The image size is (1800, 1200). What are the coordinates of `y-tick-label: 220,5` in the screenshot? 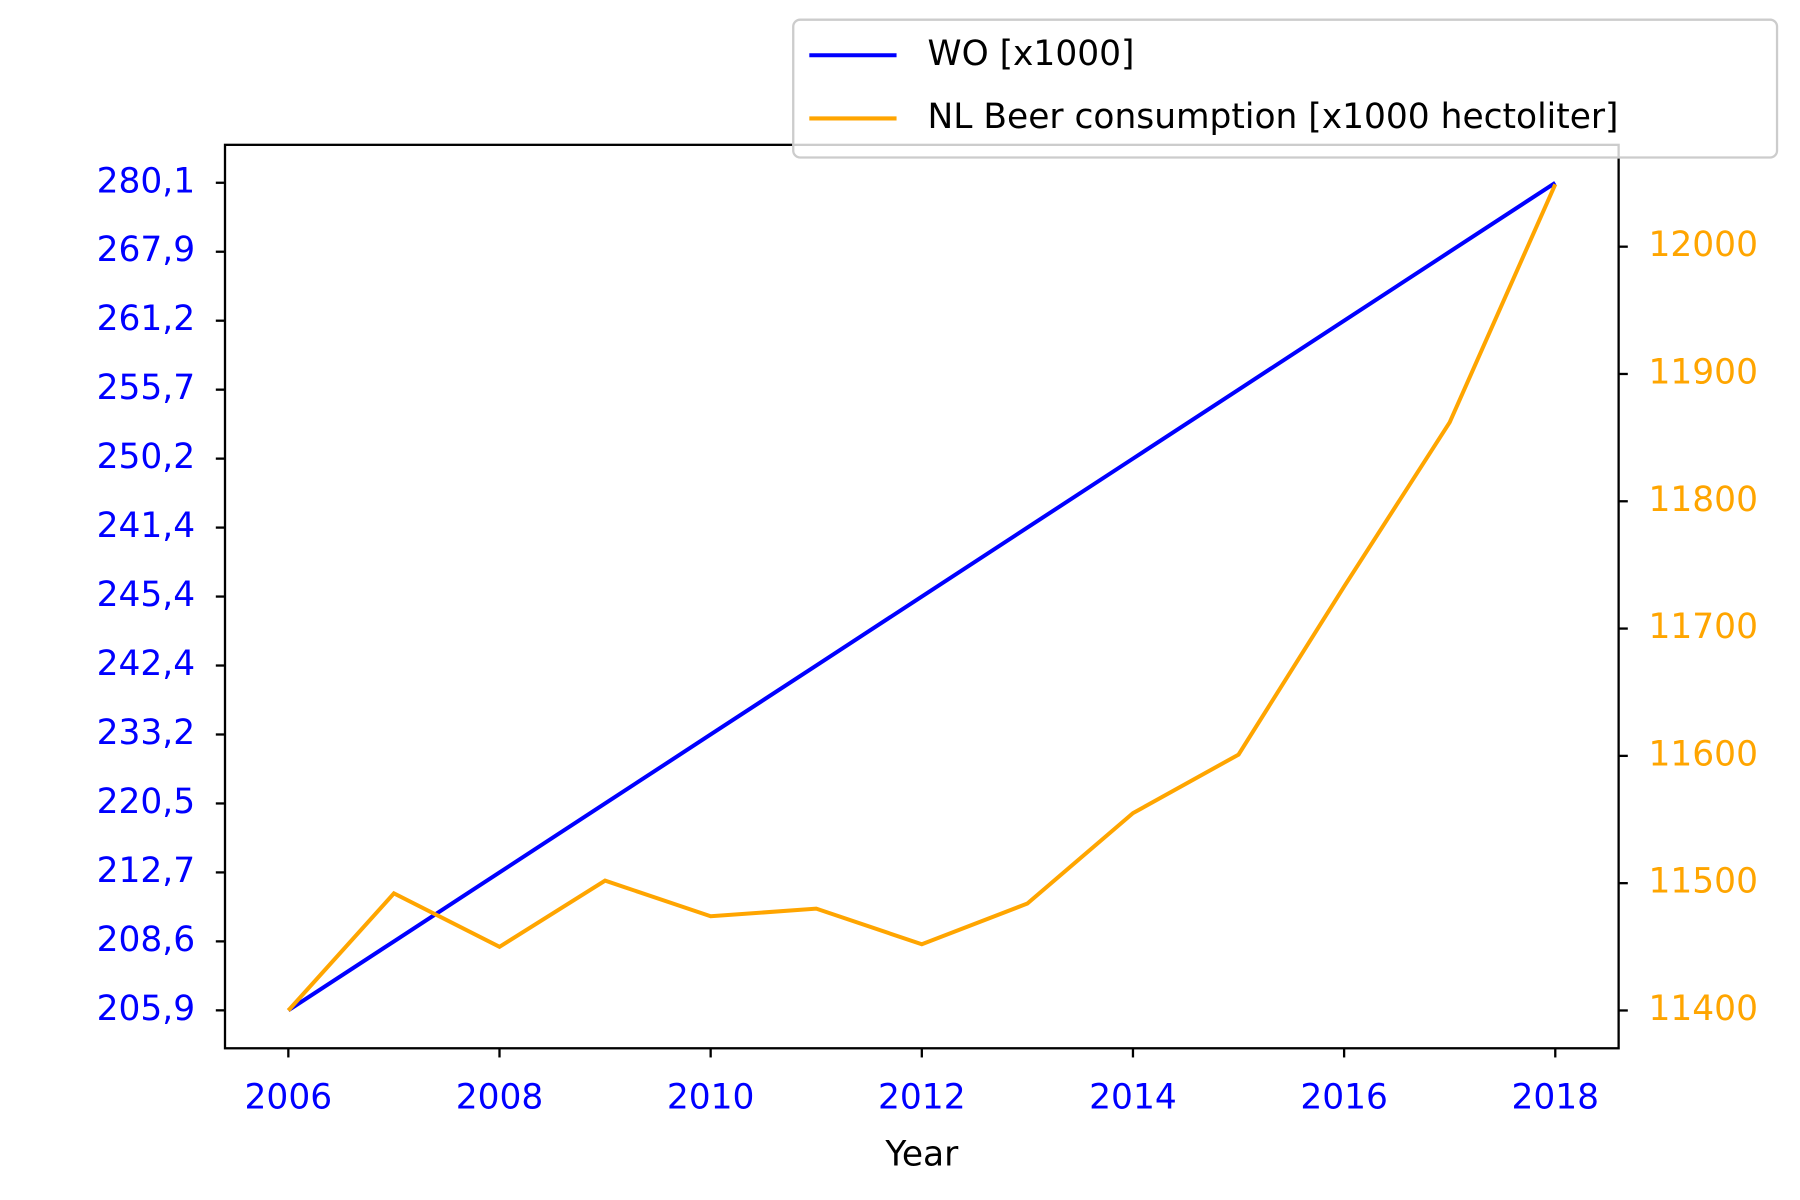 It's located at (146, 802).